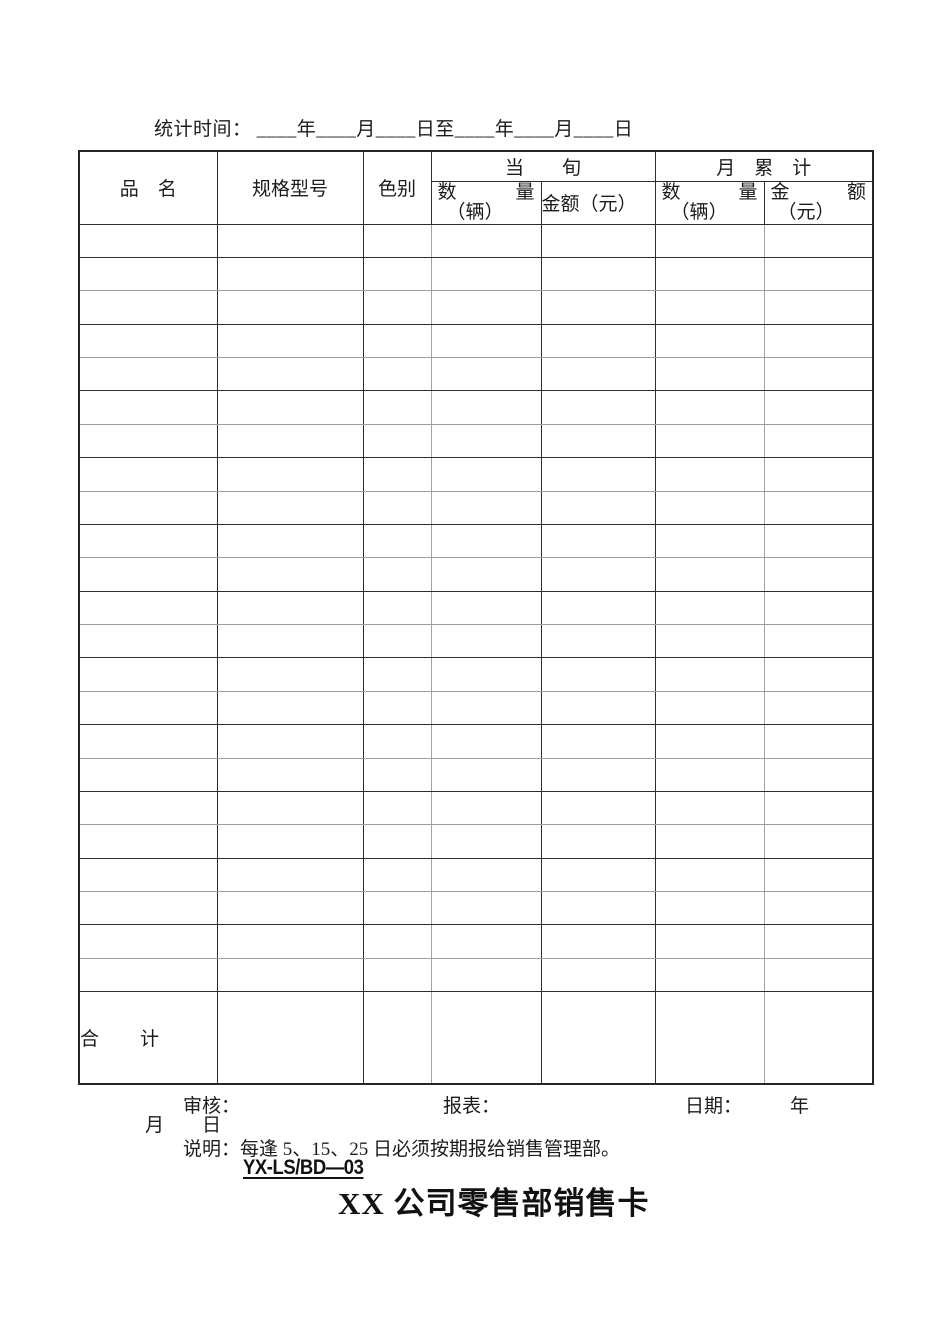  I want to click on report-label: 报表：, so click(472, 1106).